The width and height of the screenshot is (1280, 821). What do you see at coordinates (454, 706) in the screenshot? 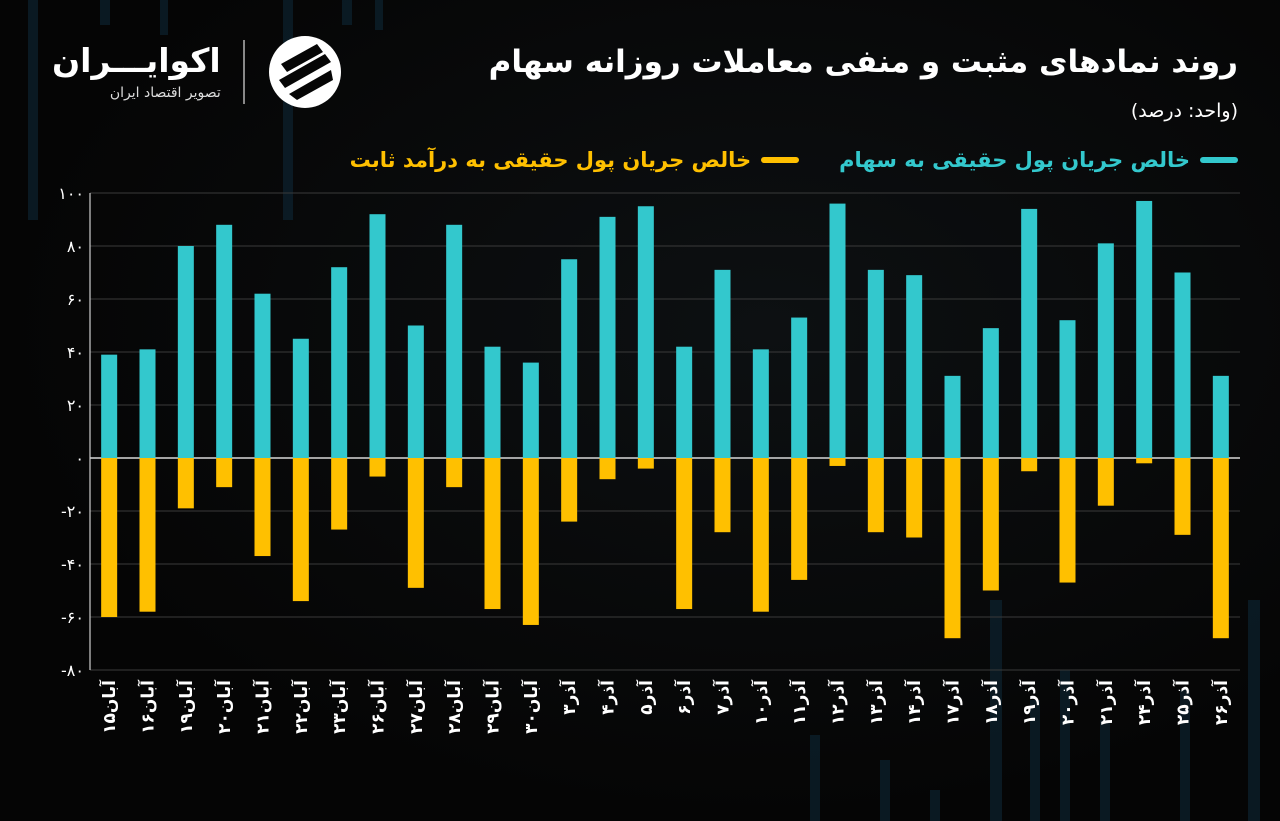
I see `x-tick-label: آبان۲۸` at bounding box center [454, 706].